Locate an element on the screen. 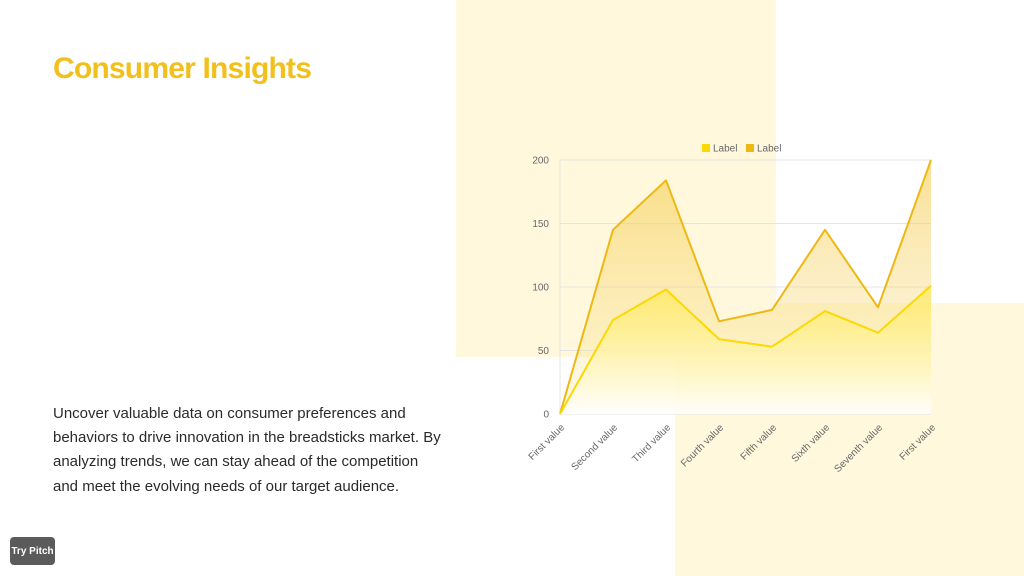 The width and height of the screenshot is (1024, 576). y-tick-label: 100 is located at coordinates (540, 288).